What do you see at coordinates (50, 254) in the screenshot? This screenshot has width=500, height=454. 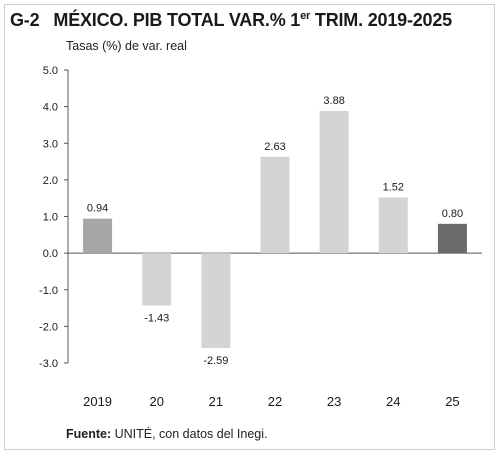 I see `y-tick-label: 0.0` at bounding box center [50, 254].